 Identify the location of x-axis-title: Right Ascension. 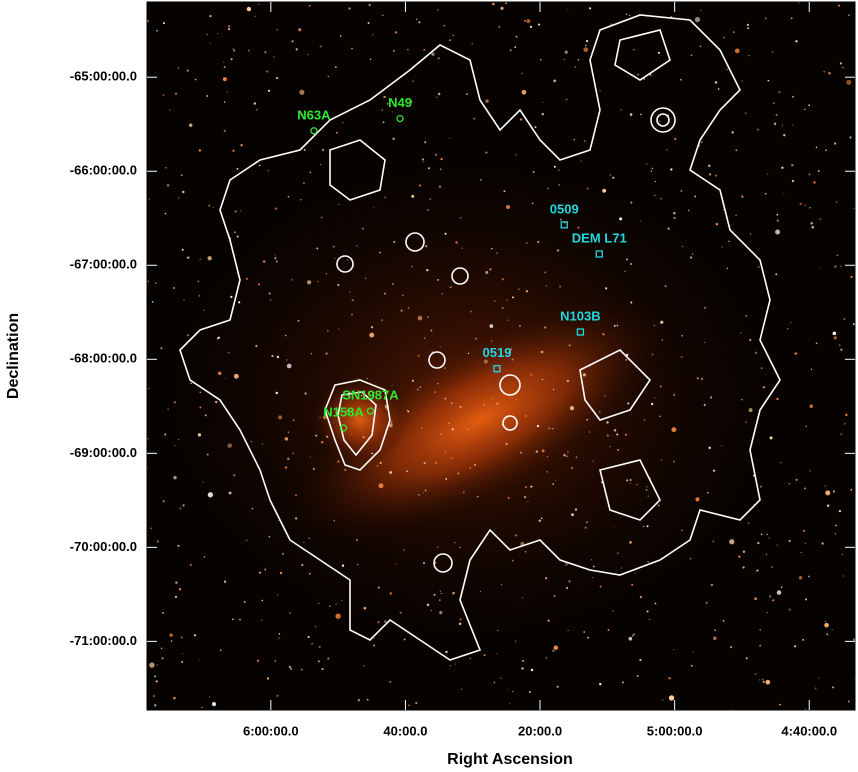
(510, 759).